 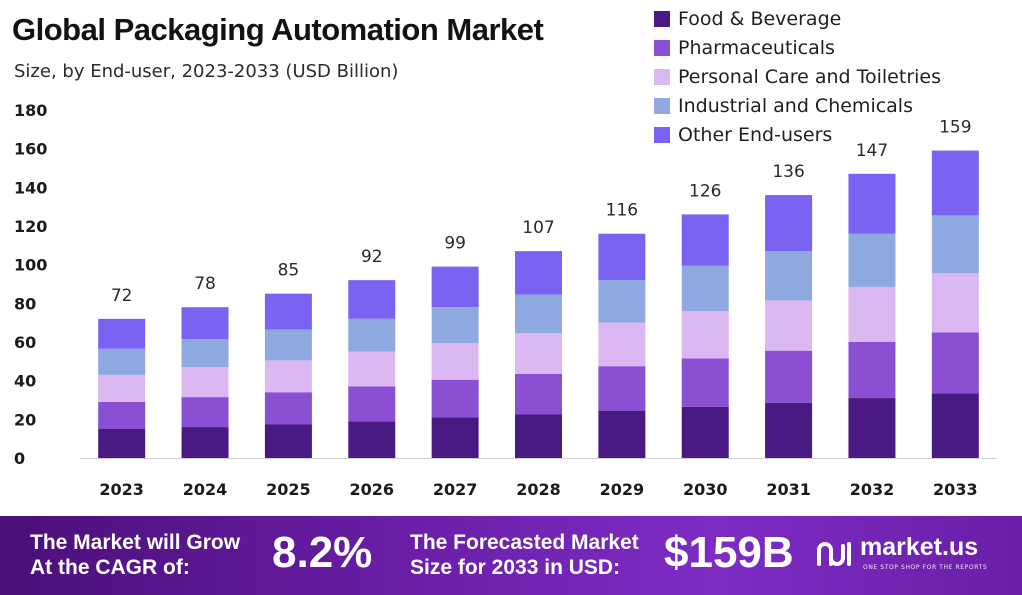 What do you see at coordinates (789, 430) in the screenshot?
I see `bar-segment-food-beverage-2031` at bounding box center [789, 430].